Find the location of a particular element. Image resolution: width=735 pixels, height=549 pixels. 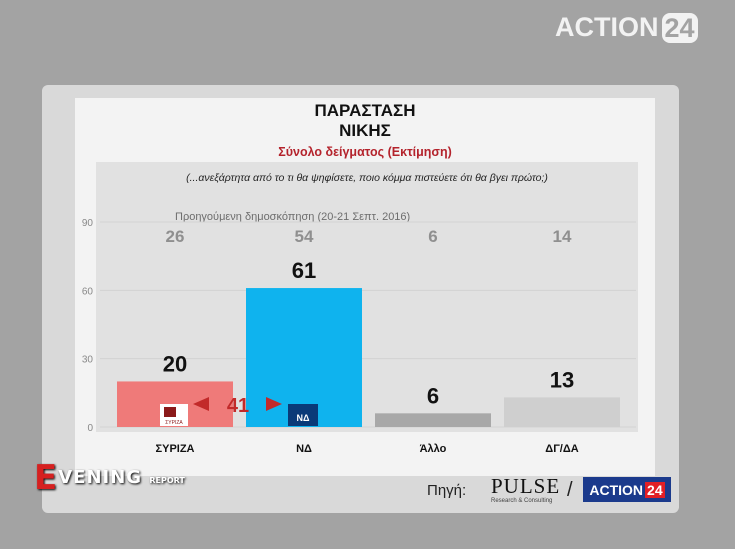

y-tick-label: 0 is located at coordinates (90, 428).